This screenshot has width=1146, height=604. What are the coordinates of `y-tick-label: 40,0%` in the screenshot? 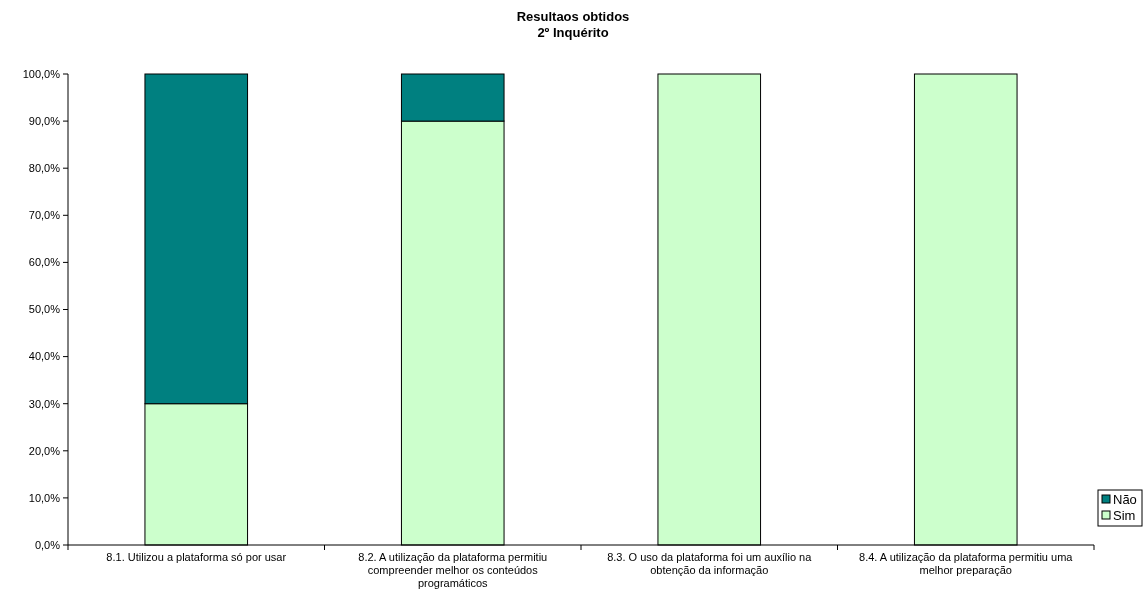 It's located at (44, 356).